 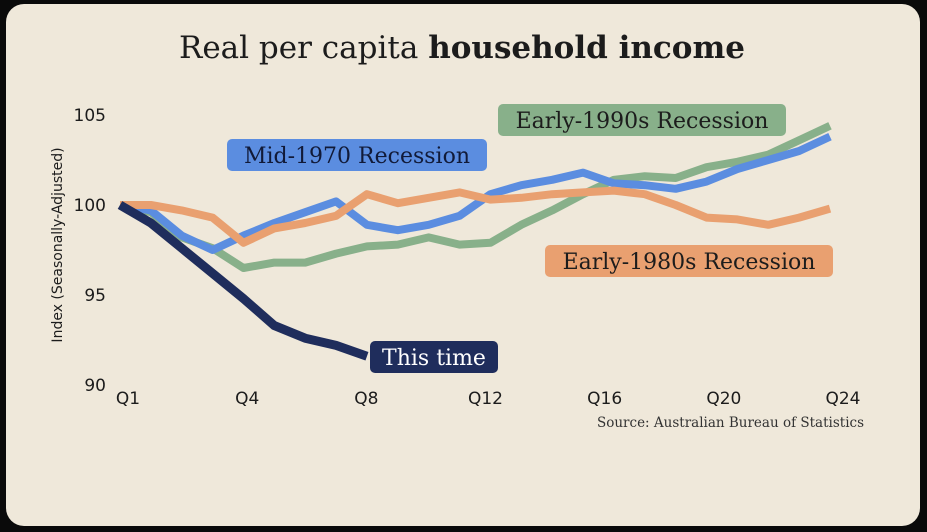 What do you see at coordinates (366, 399) in the screenshot?
I see `x-tick-label: Q8` at bounding box center [366, 399].